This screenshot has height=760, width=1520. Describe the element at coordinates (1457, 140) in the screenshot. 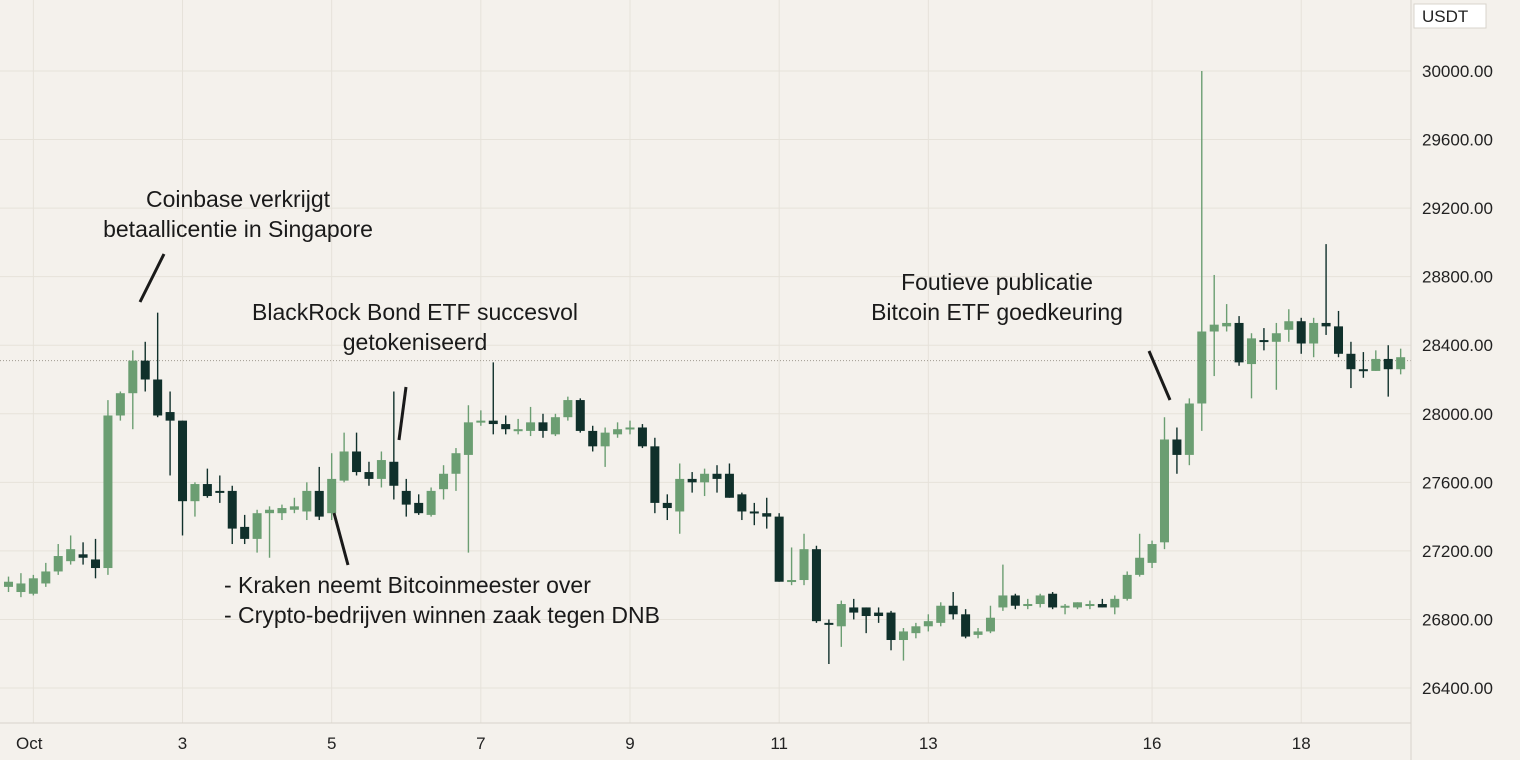

I see `y-tick-label: 29600.00` at that location.